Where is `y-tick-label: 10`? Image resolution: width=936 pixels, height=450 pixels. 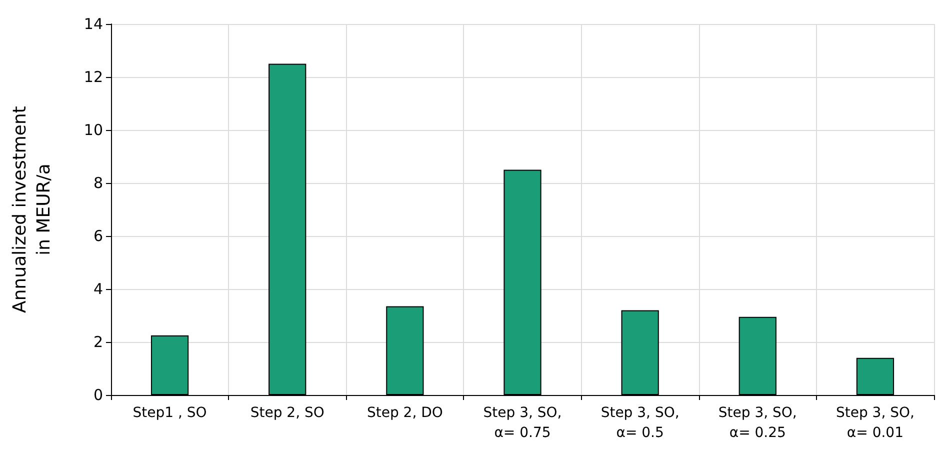
y-tick-label: 10 is located at coordinates (93, 130).